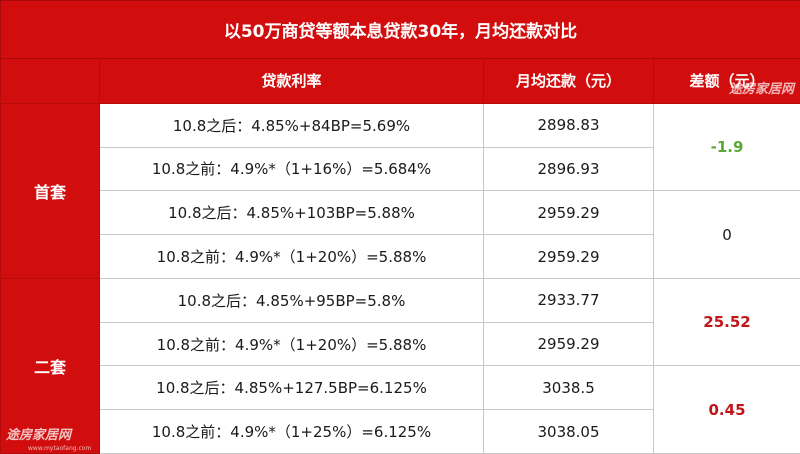  What do you see at coordinates (400, 29) in the screenshot?
I see `table-title: 以50万商贷等额本息贷款30年，月均还款对比` at bounding box center [400, 29].